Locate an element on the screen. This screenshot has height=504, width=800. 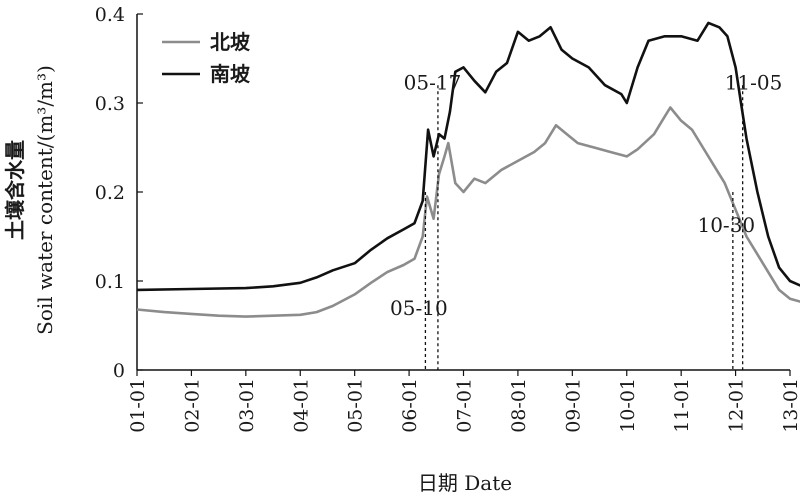
x-tick-label: 08-01 is located at coordinates (519, 405).